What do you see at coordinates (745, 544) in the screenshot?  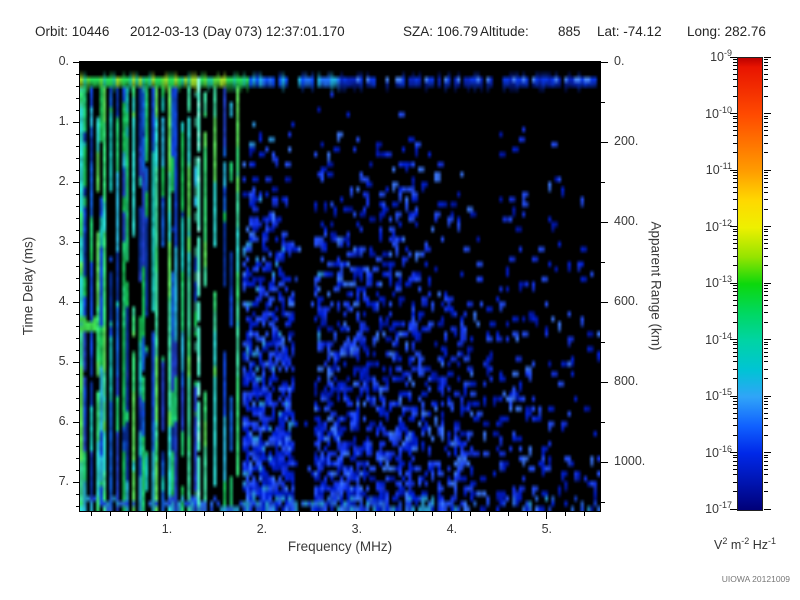 I see `colorbar-unit-label: V2 m-2 Hz-1` at bounding box center [745, 544].